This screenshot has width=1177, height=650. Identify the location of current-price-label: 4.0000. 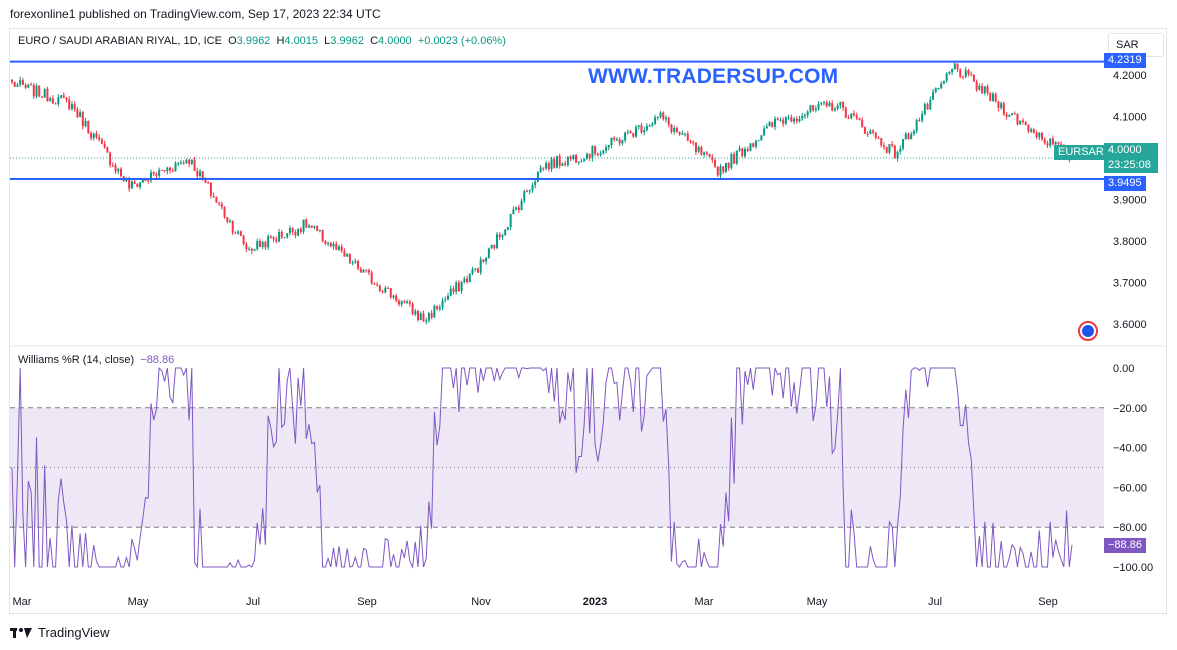
(1131, 150).